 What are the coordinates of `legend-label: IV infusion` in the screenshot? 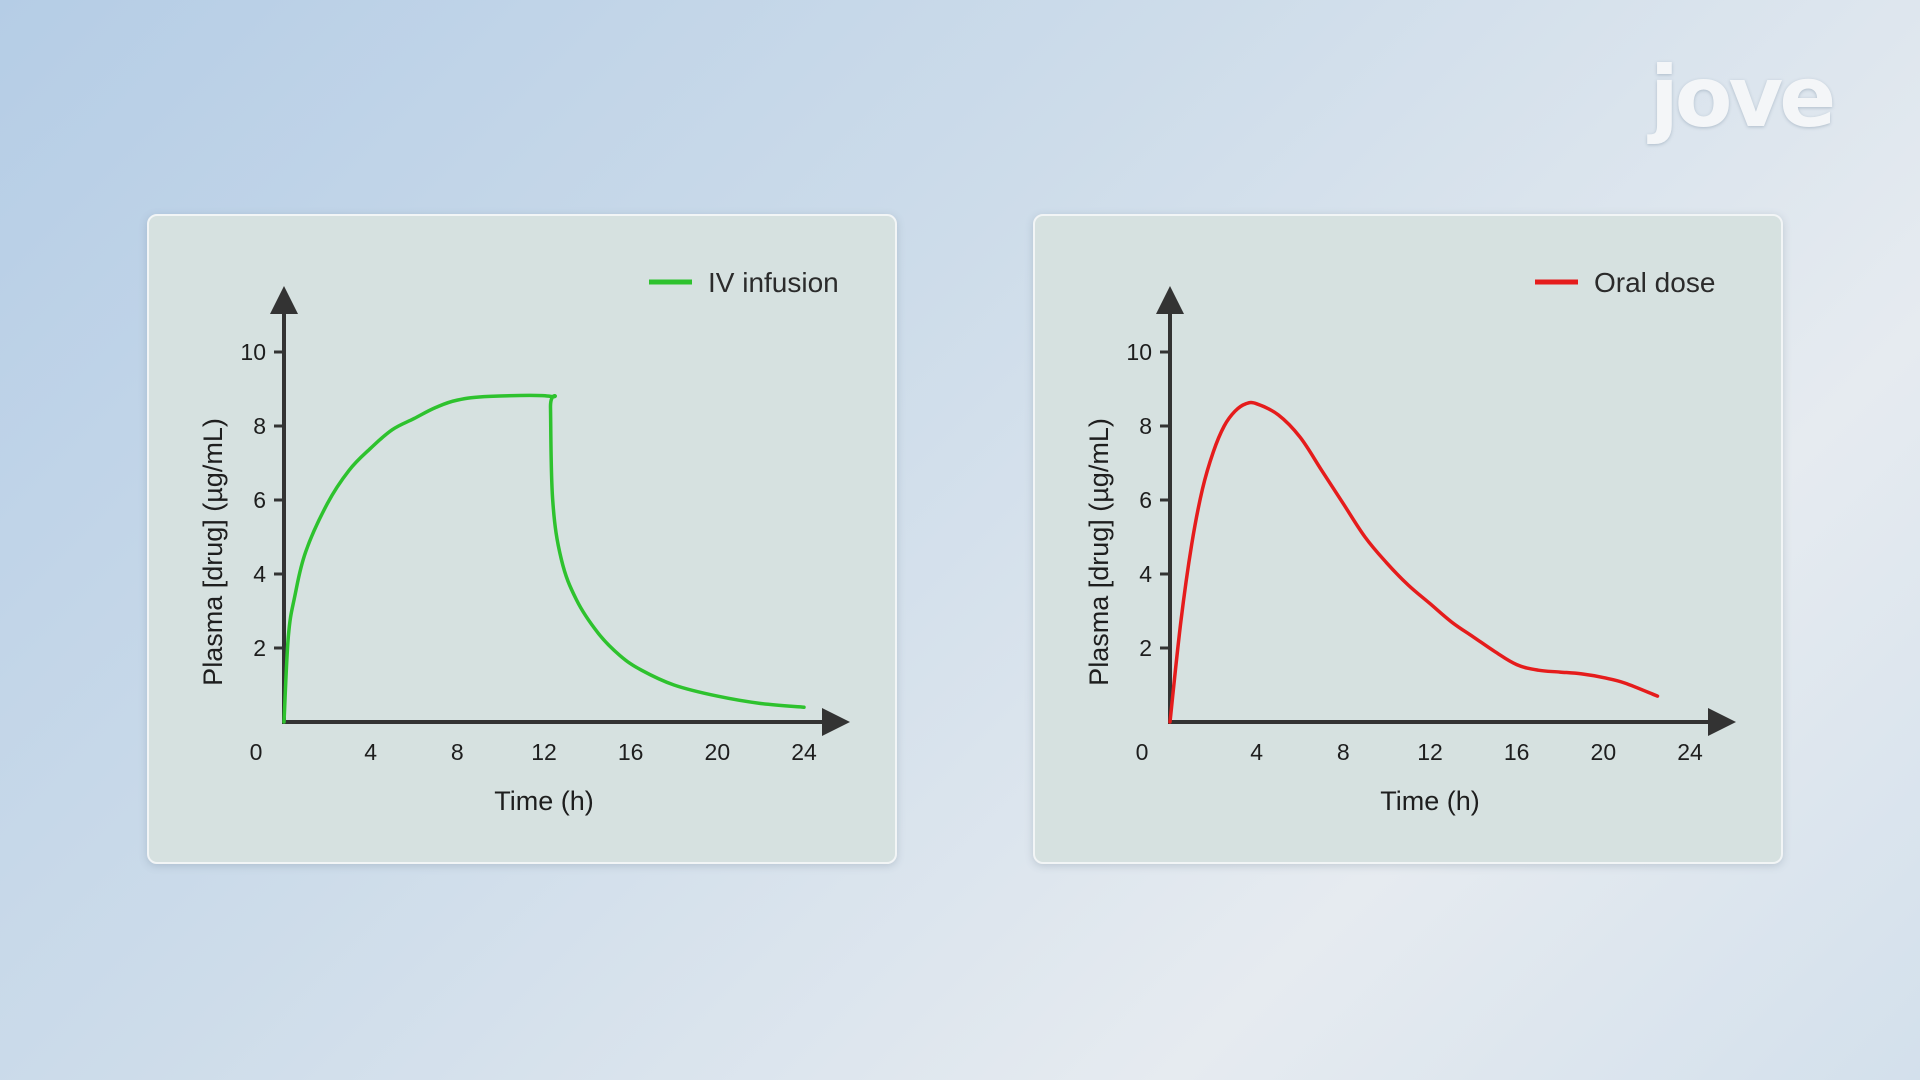 It's located at (773, 282).